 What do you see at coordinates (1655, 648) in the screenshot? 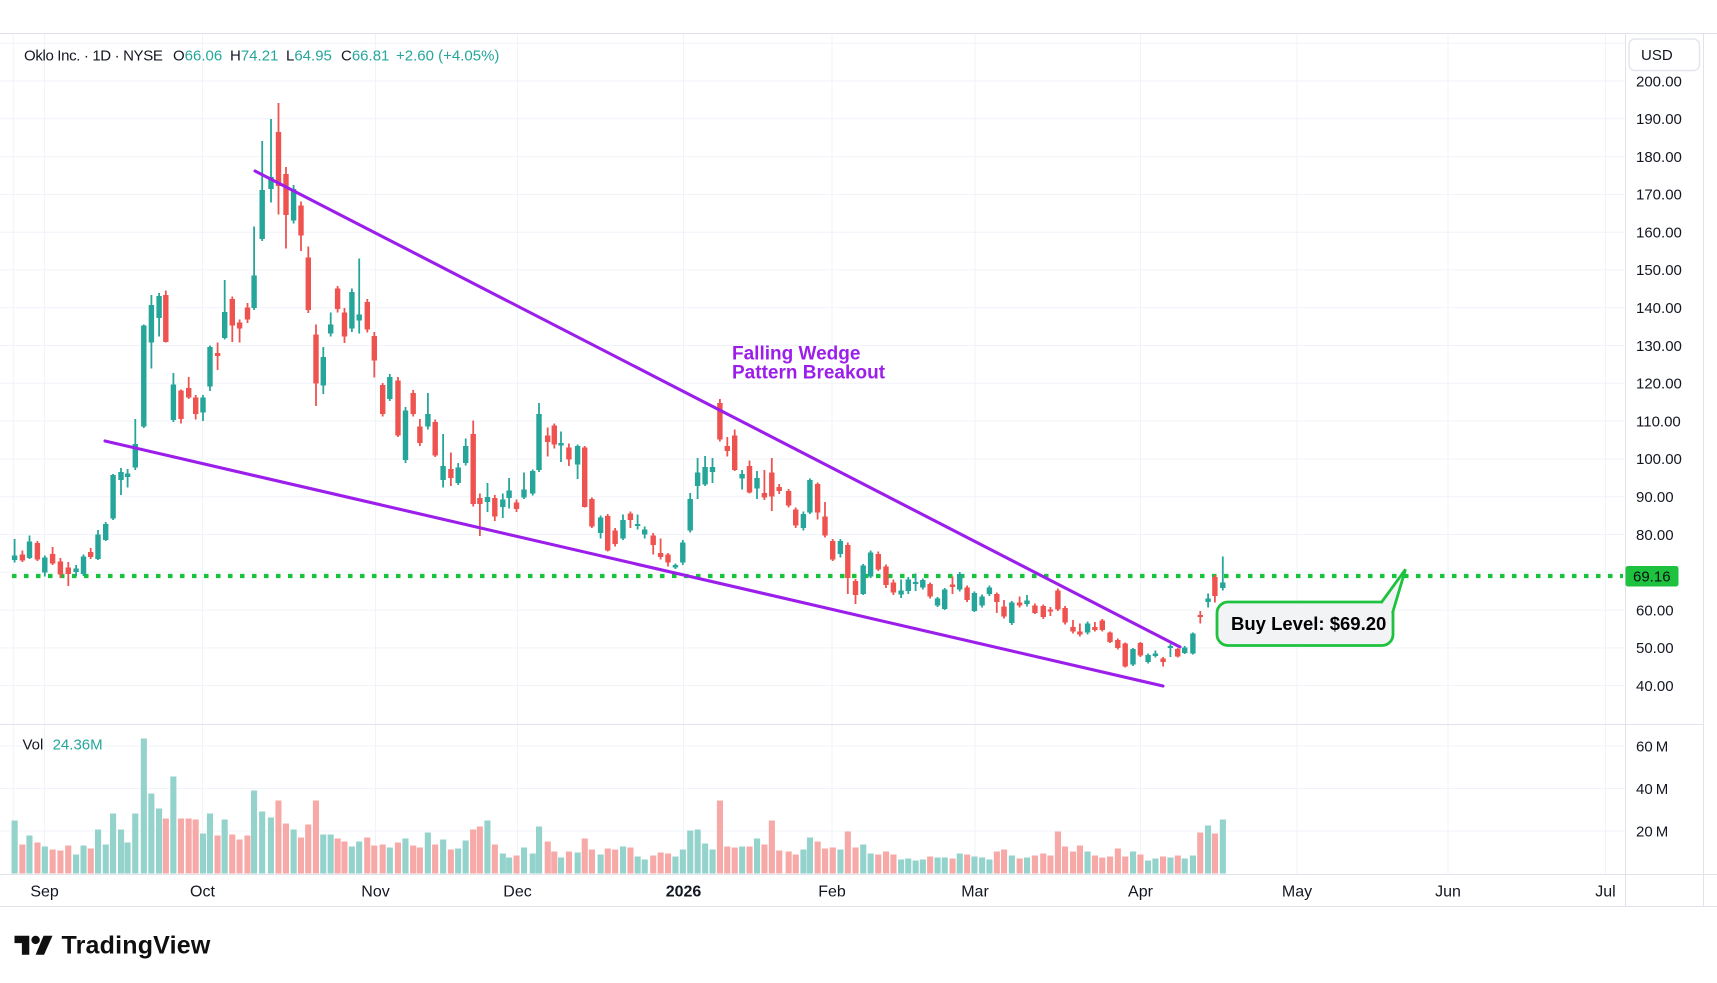
I see `svg-text: 50.00` at bounding box center [1655, 648].